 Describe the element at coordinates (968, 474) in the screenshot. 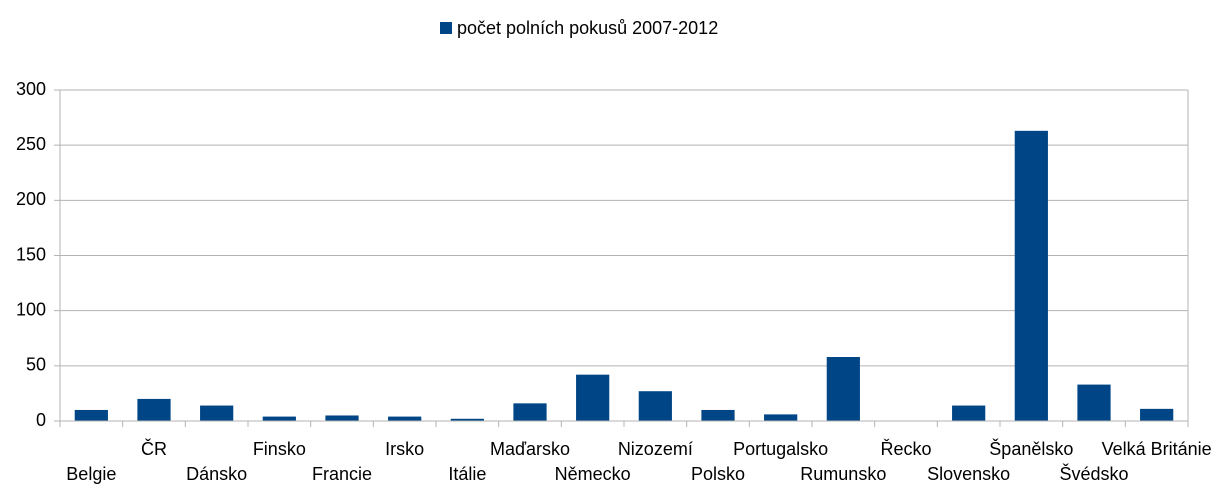

I see `x-tick-label: Slovensko` at that location.